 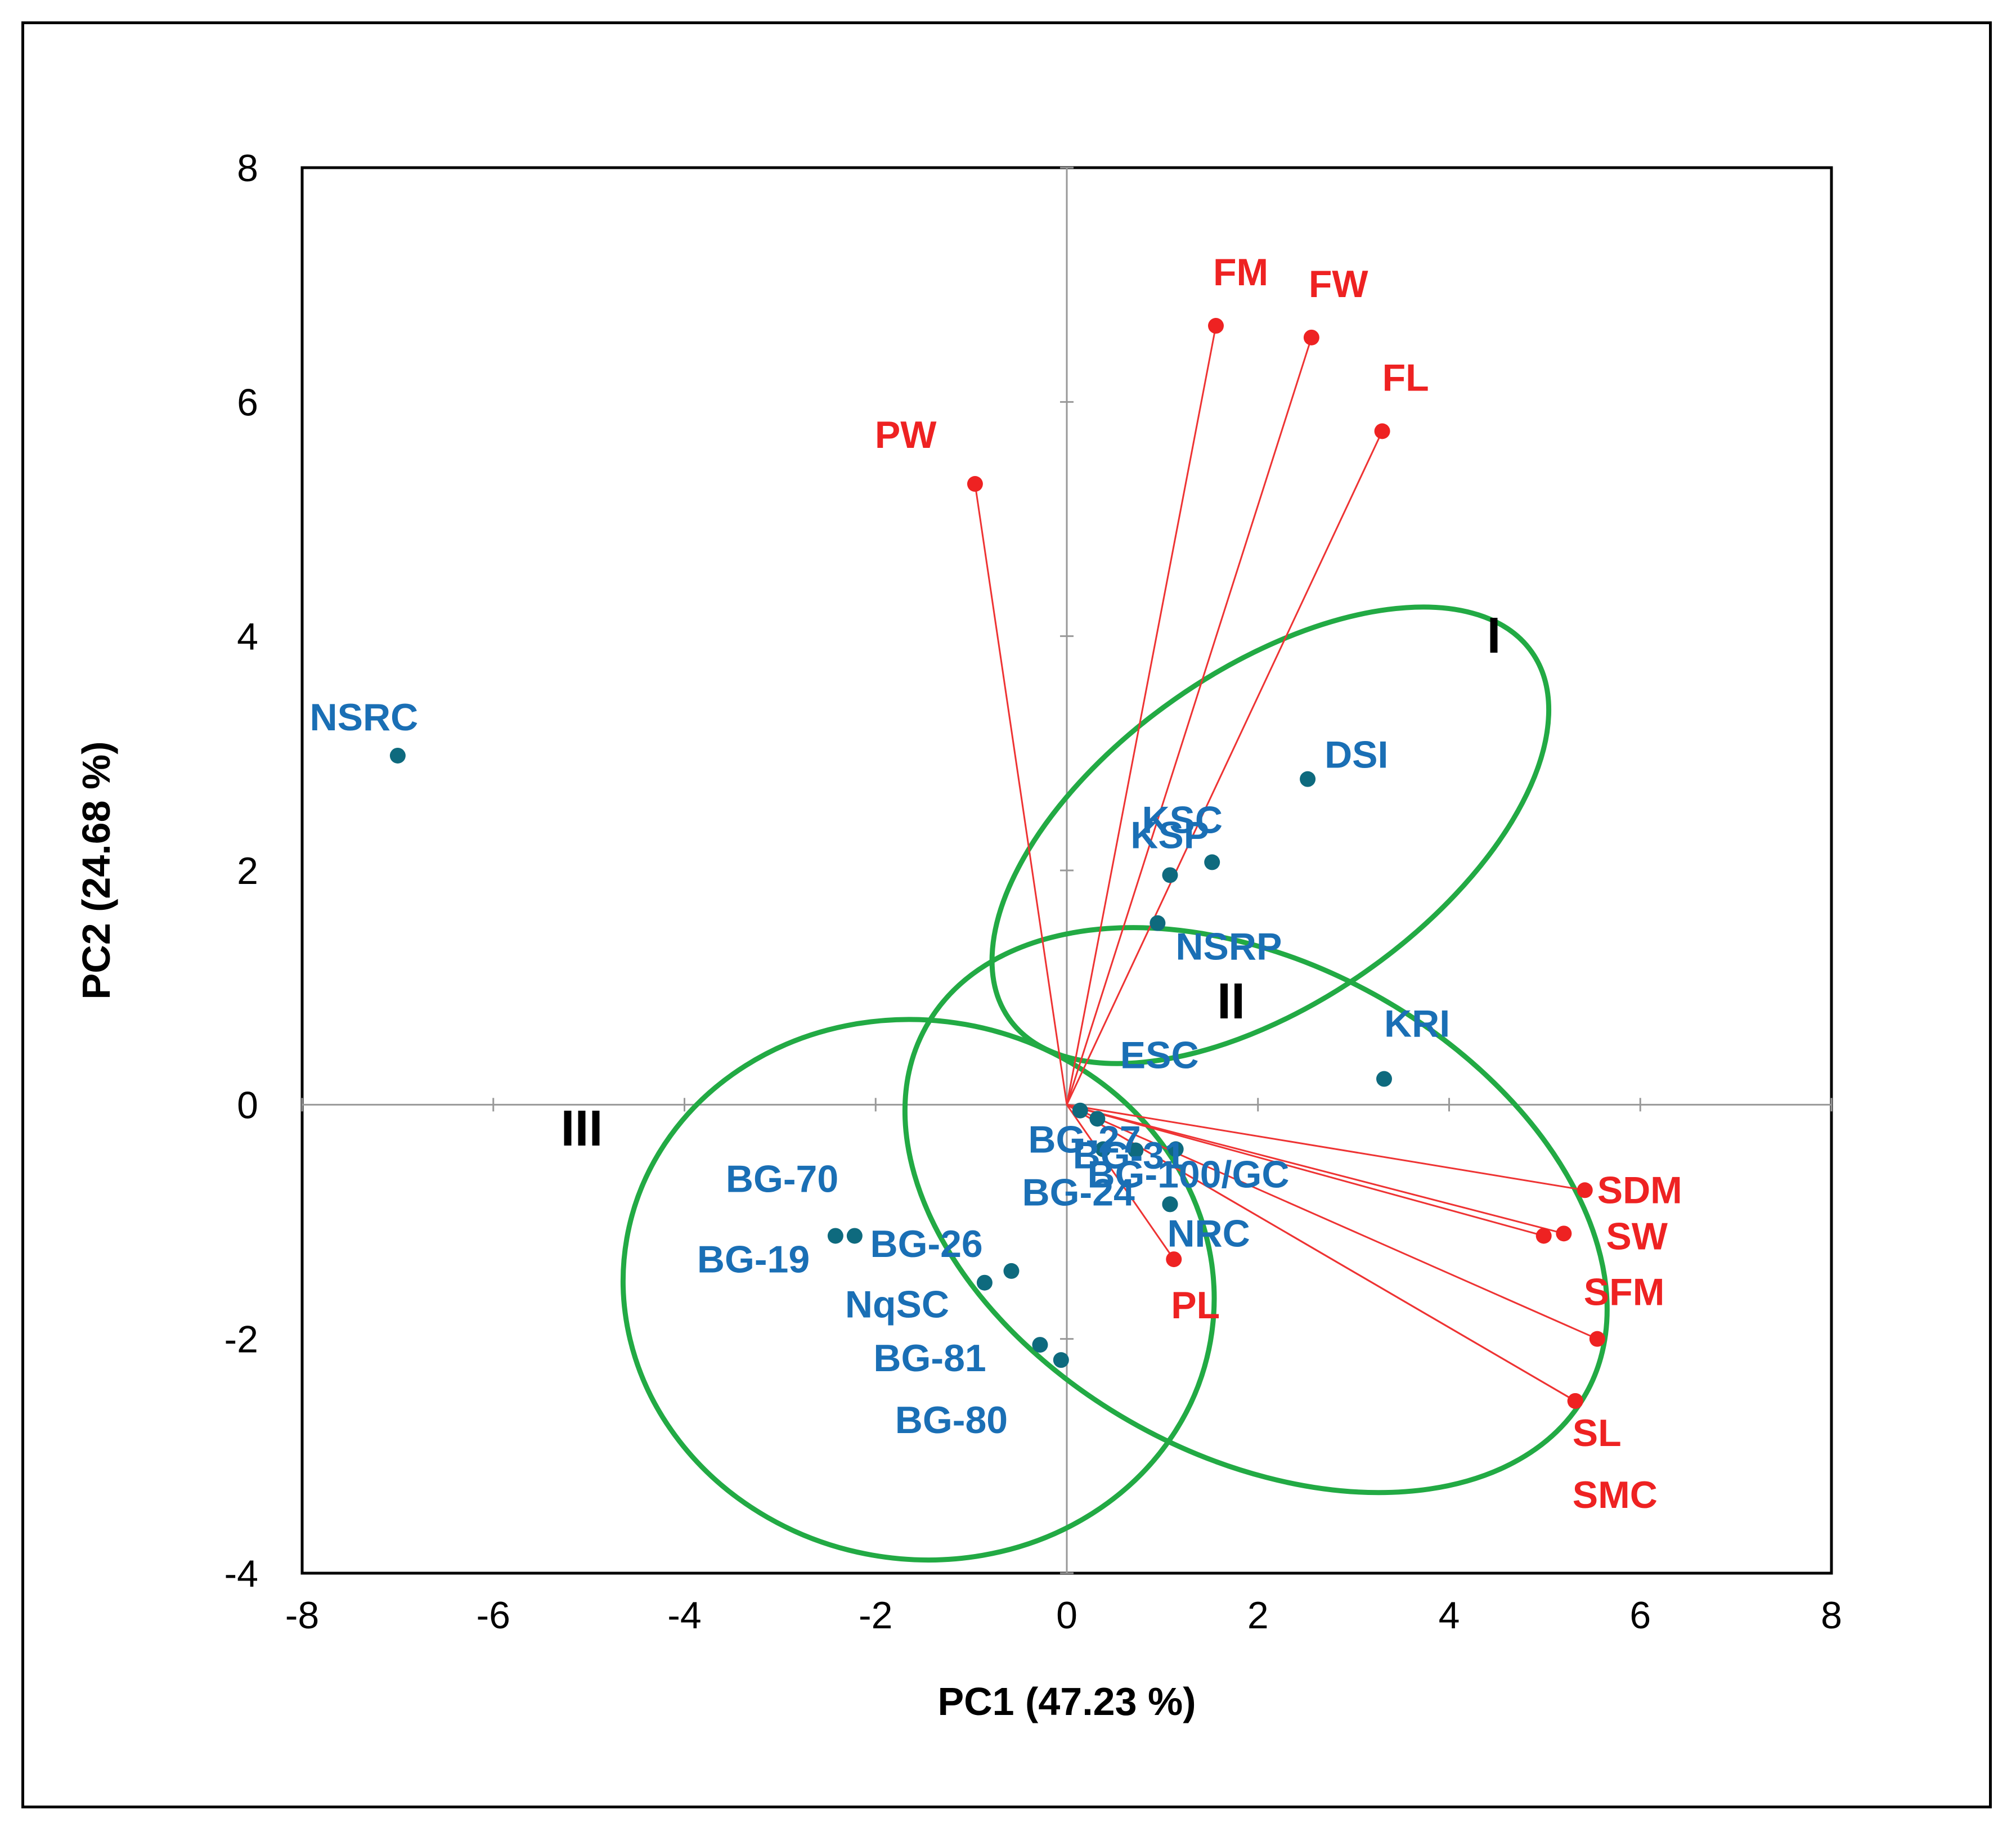 What do you see at coordinates (241, 1574) in the screenshot?
I see `y-tick-label: -4` at bounding box center [241, 1574].